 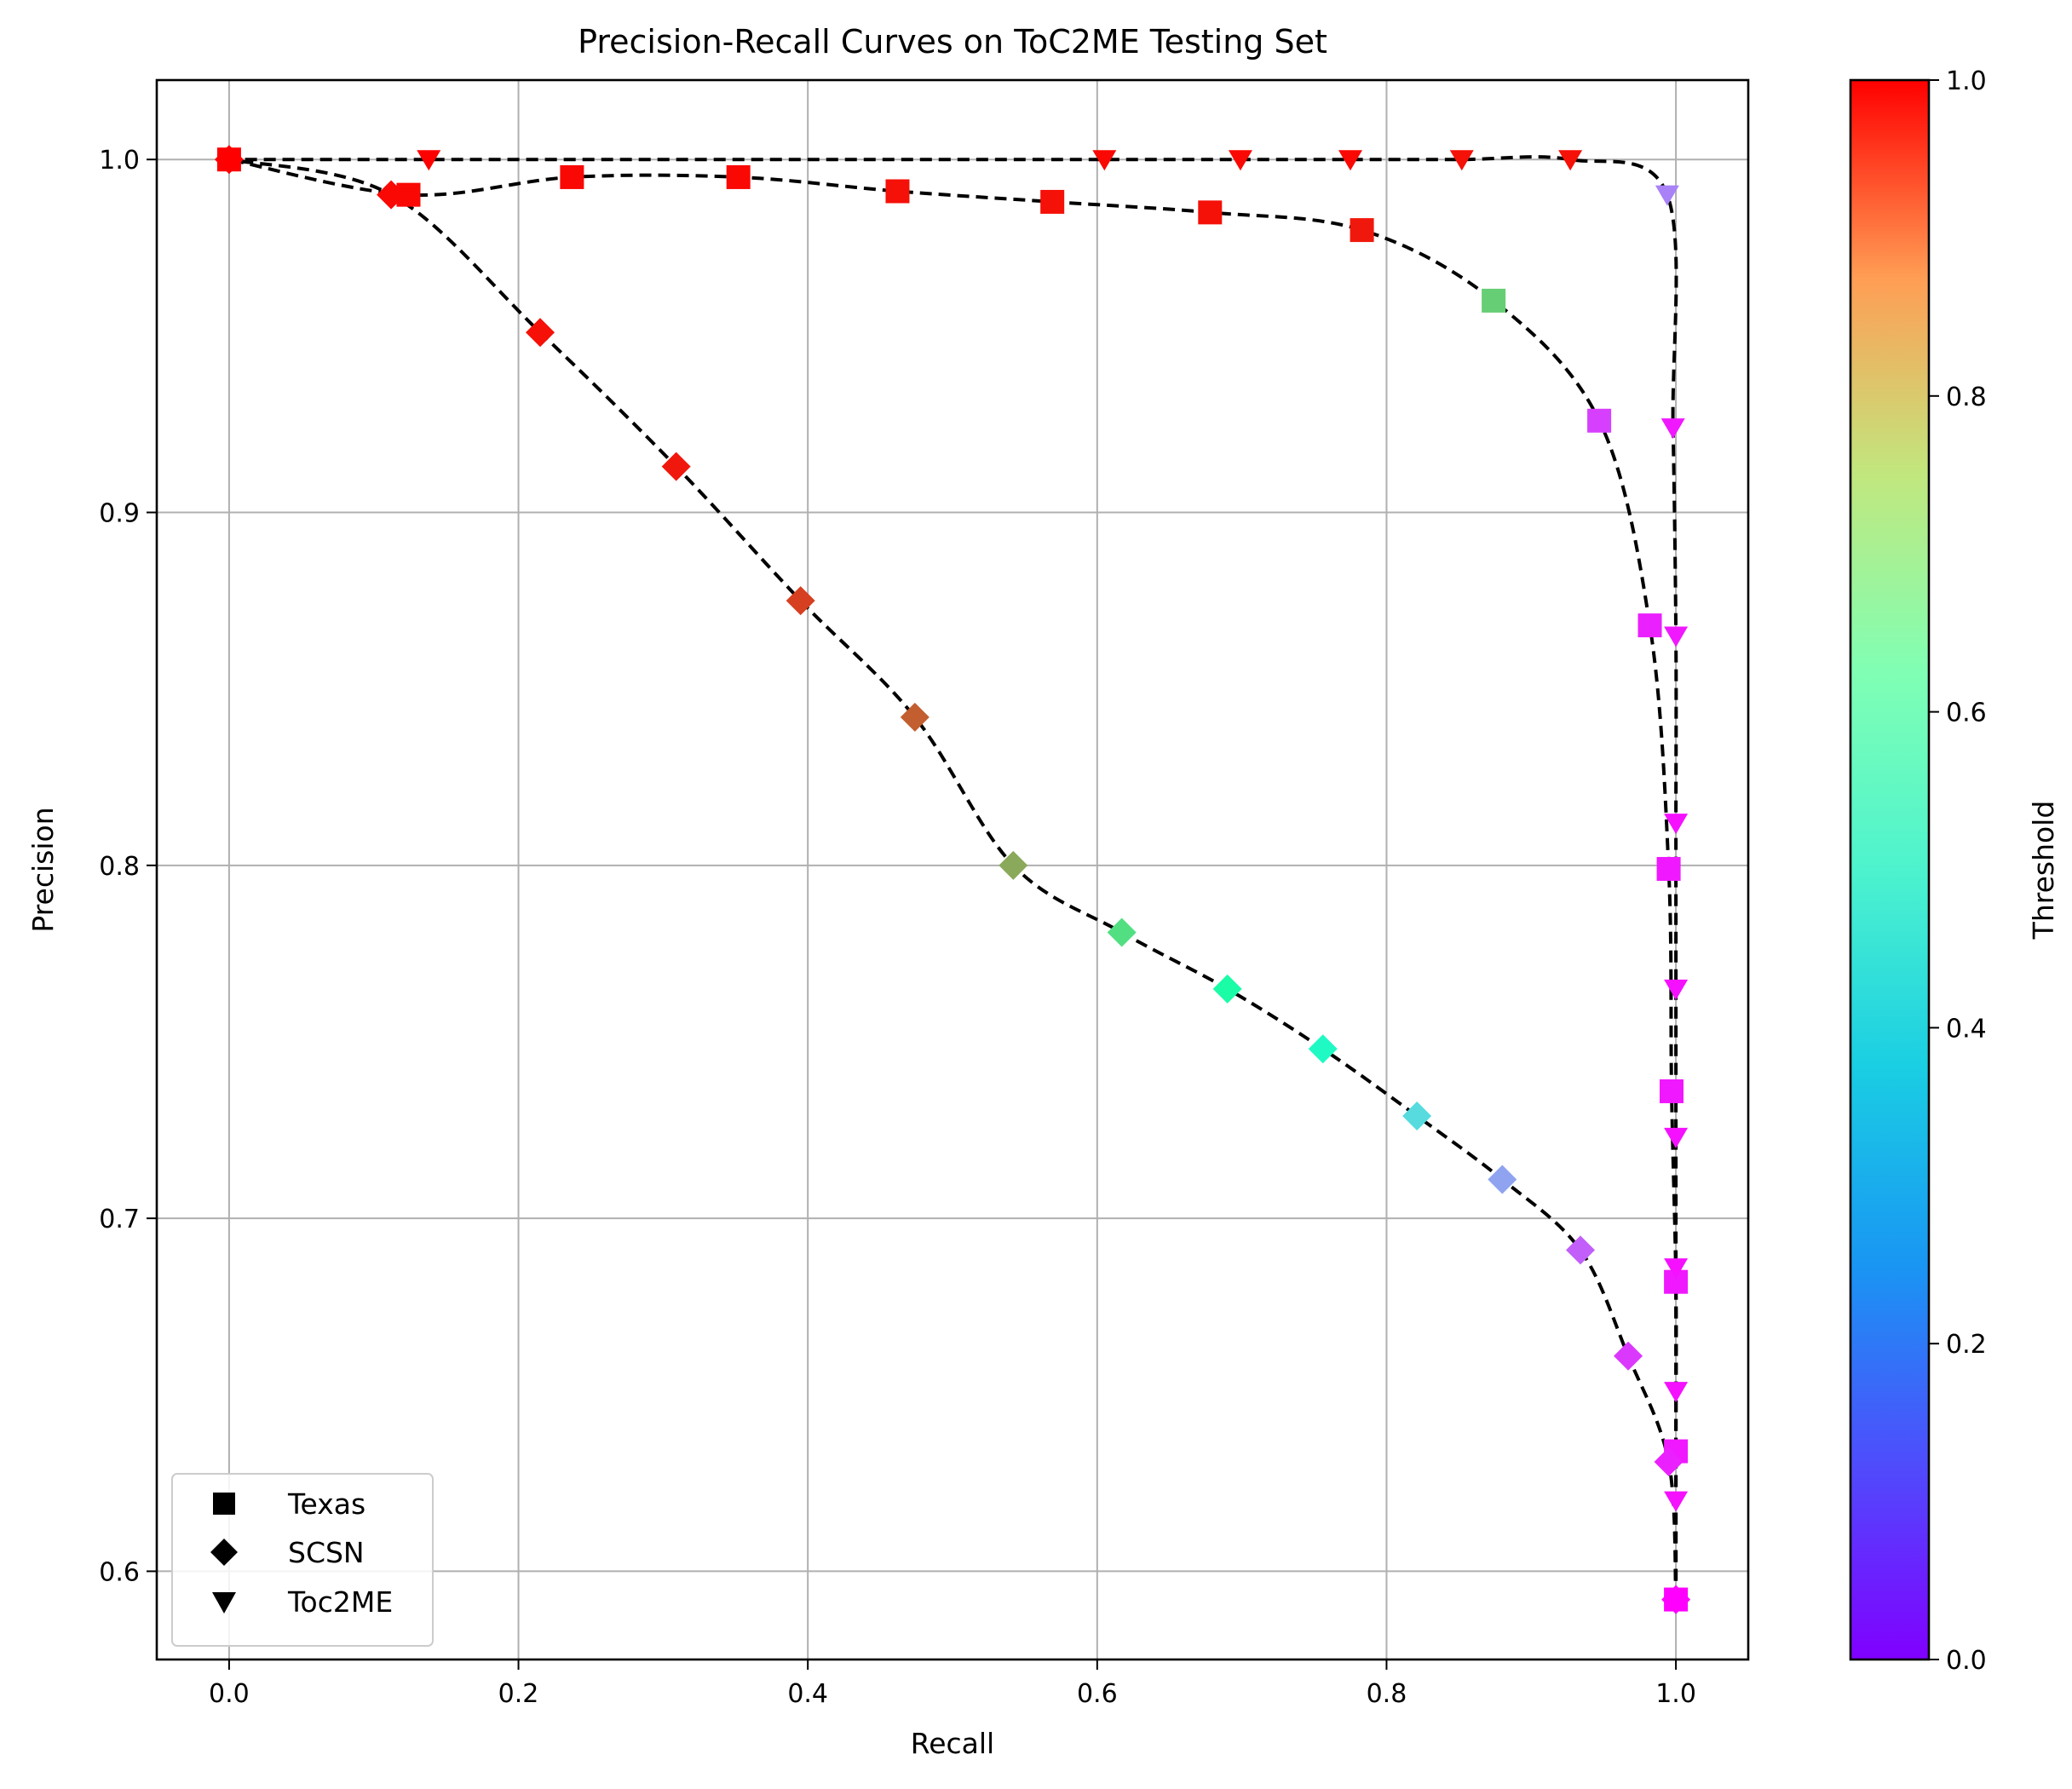 I want to click on colorbar-tick-label: 0.4, so click(x=1967, y=1029).